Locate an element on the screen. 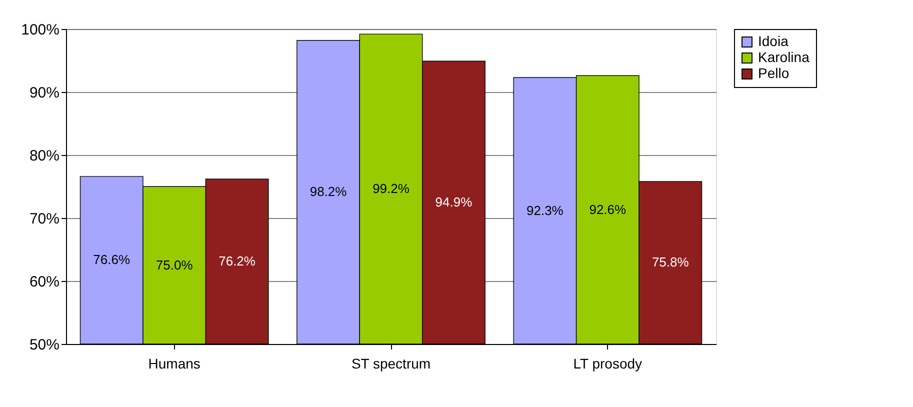 This screenshot has width=913, height=407. data-label: 76.6% is located at coordinates (111, 260).